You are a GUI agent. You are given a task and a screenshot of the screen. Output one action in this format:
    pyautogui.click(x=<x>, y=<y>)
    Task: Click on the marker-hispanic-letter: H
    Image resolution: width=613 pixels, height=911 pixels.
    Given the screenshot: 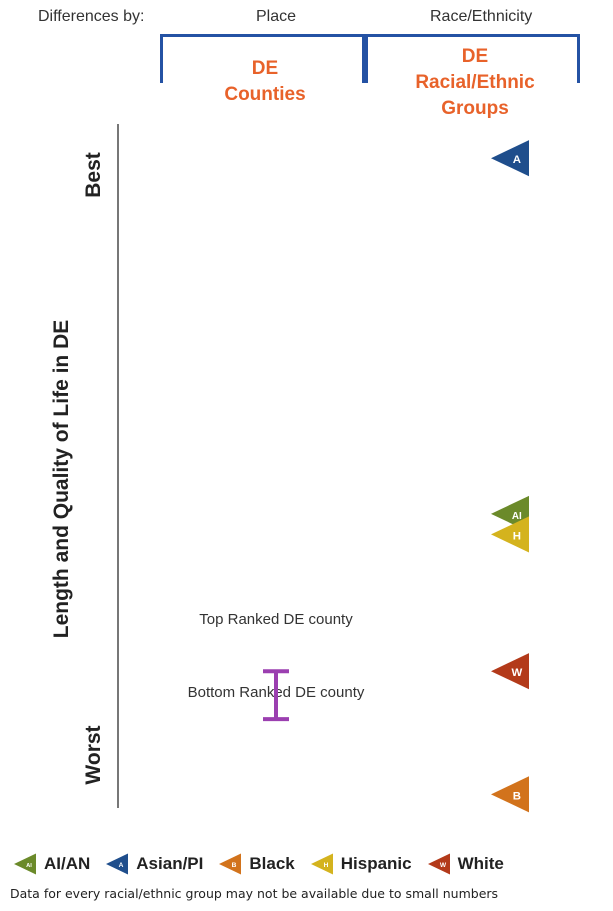 What is the action you would take?
    pyautogui.click(x=517, y=536)
    